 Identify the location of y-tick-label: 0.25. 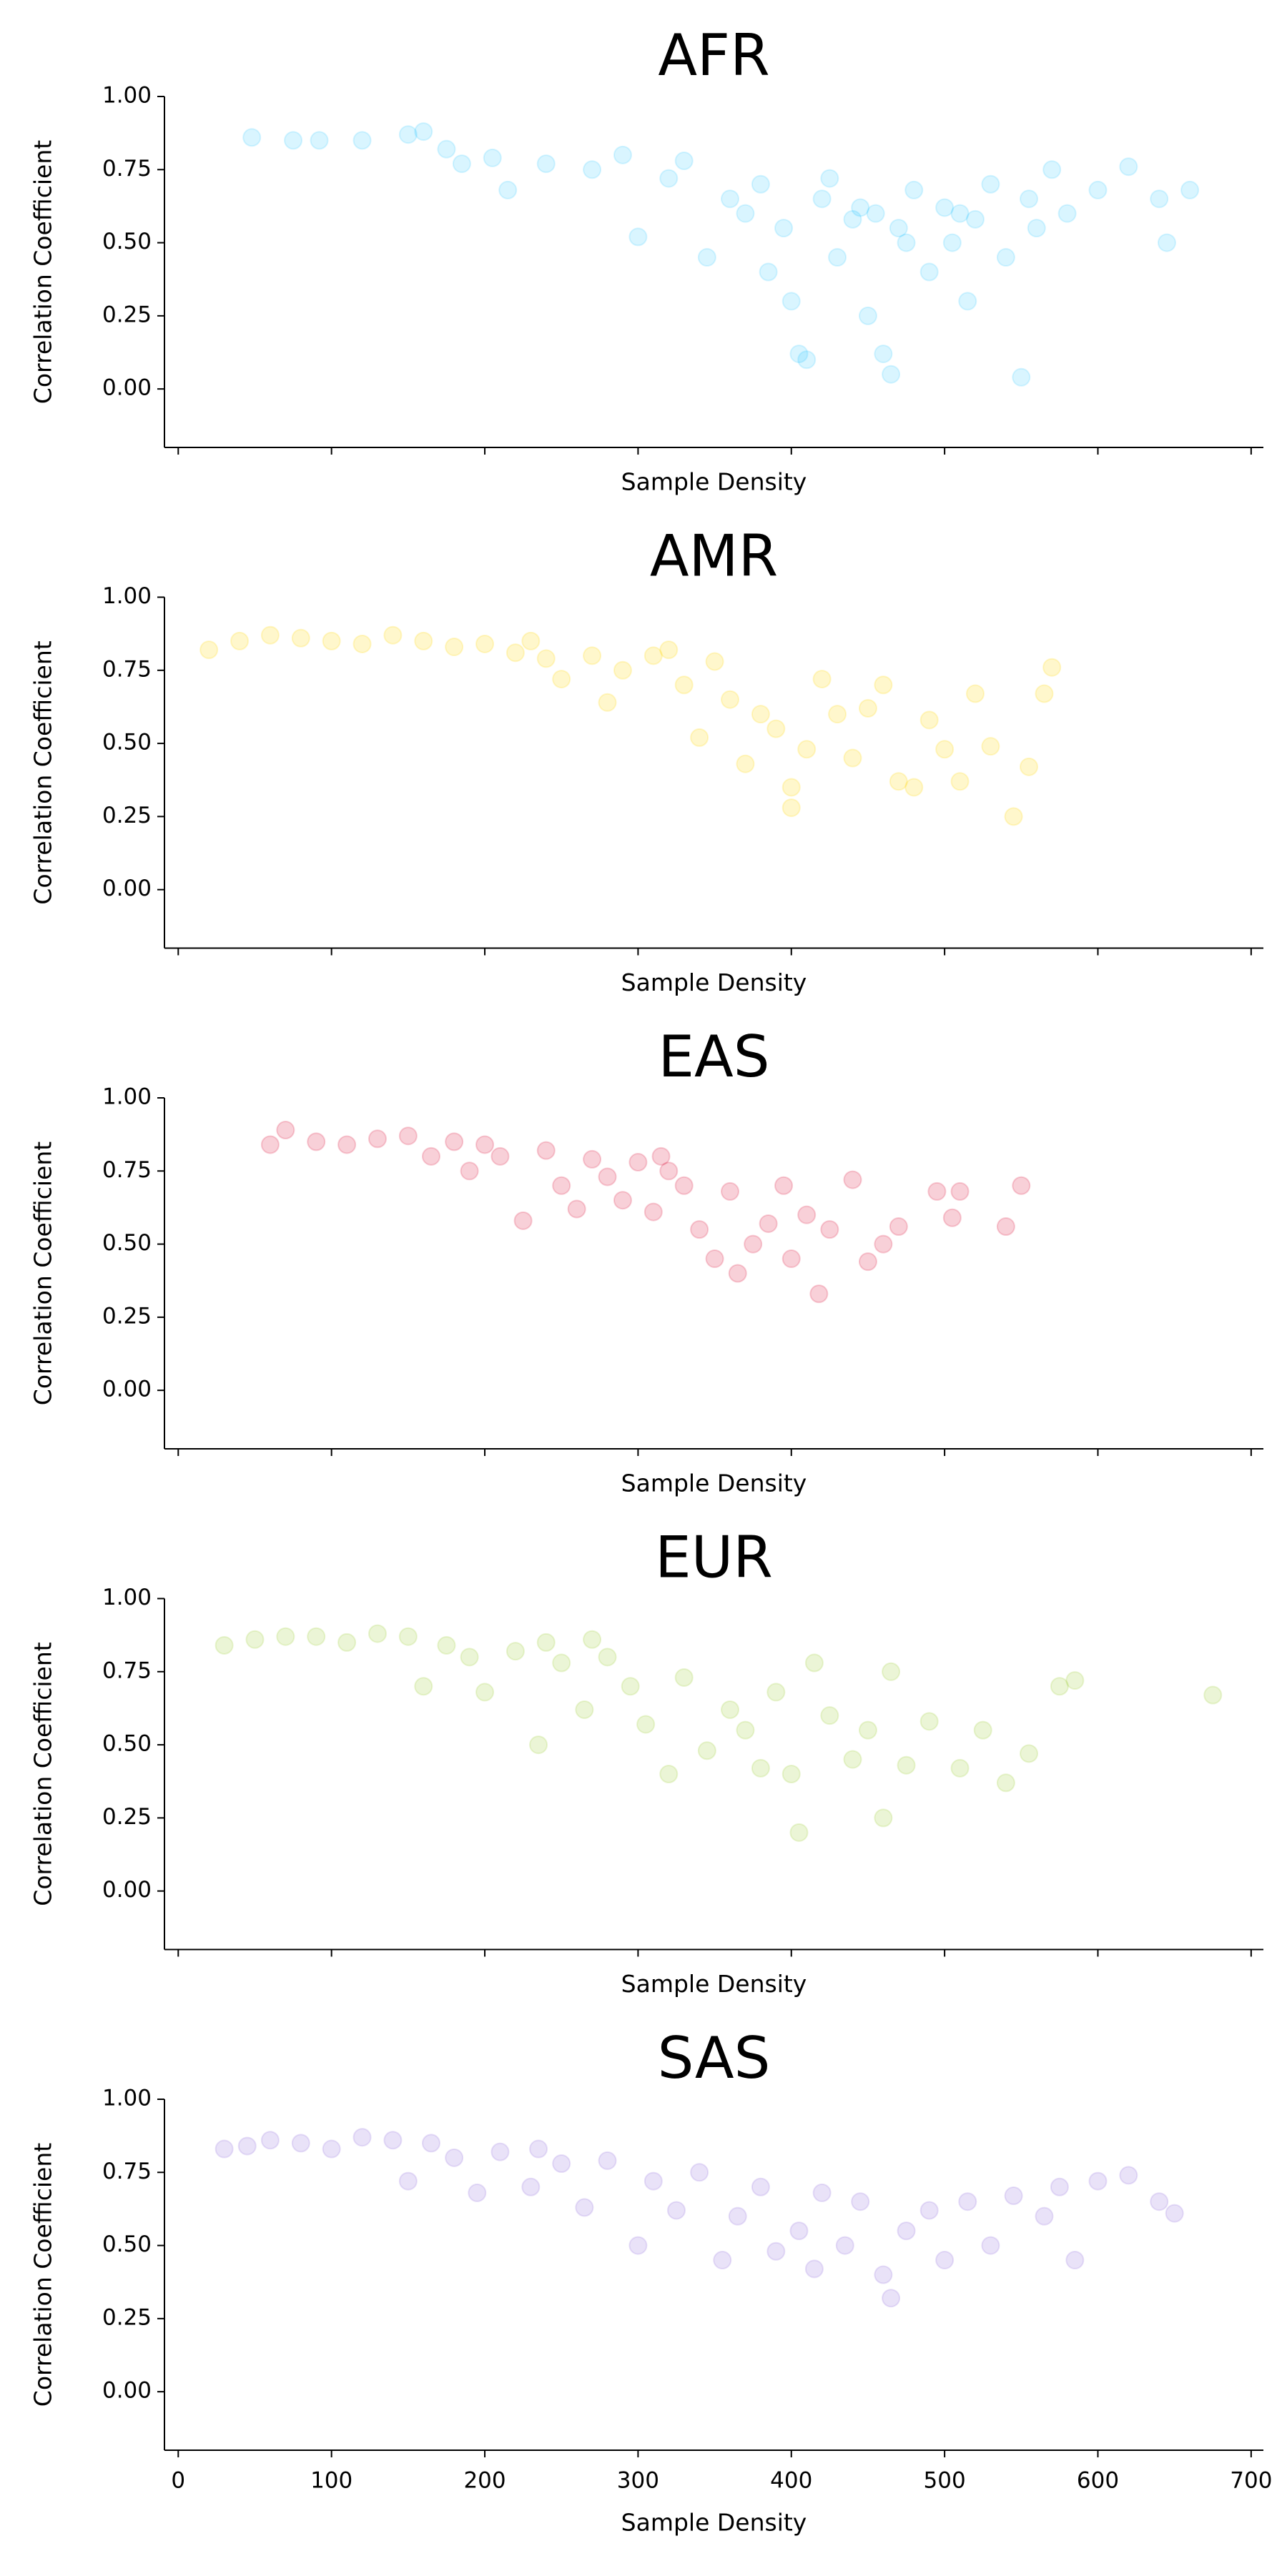
(127, 816).